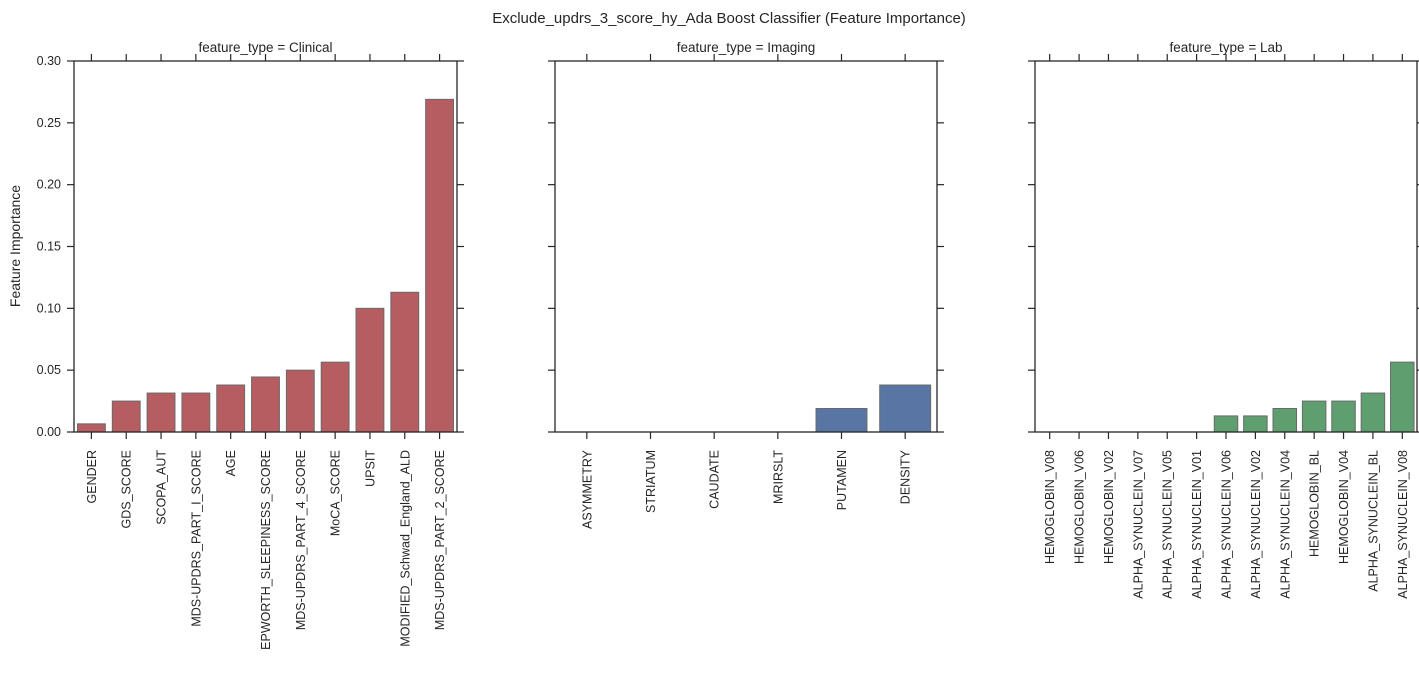  I want to click on x-tick-label: ASYMMETRY, so click(587, 489).